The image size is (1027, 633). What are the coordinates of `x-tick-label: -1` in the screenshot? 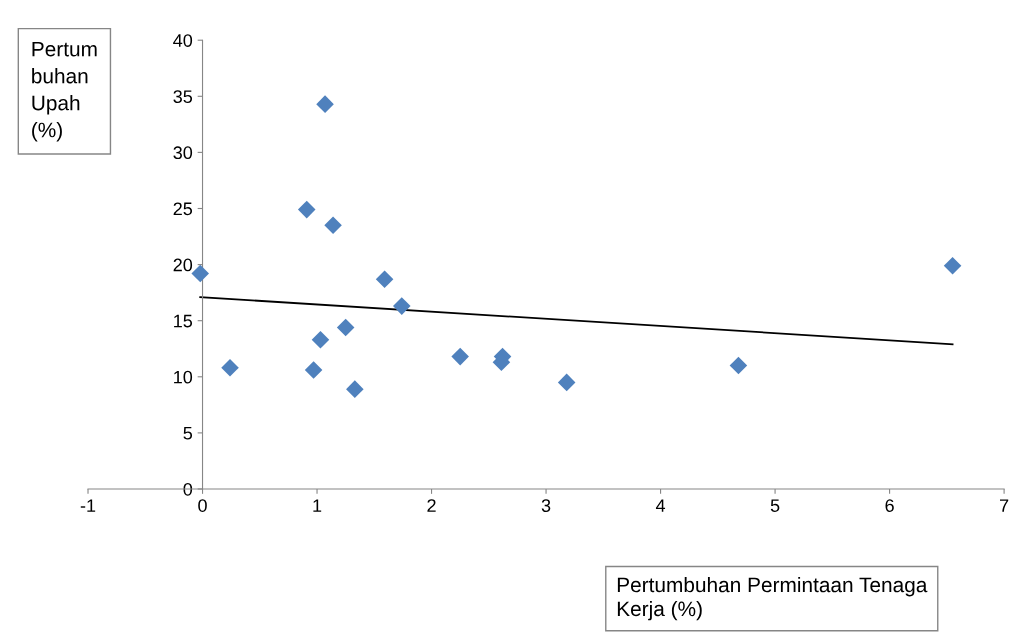 It's located at (88, 505).